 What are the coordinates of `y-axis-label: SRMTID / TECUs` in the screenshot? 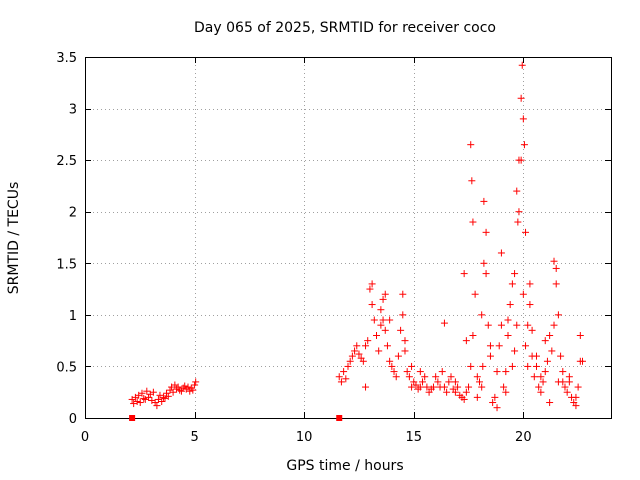 It's located at (14, 238).